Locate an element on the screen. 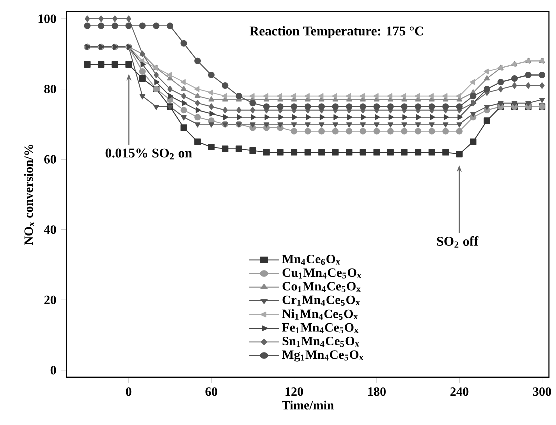 This screenshot has height=425, width=556. annotation: SO$_{2}$ off is located at coordinates (458, 242).